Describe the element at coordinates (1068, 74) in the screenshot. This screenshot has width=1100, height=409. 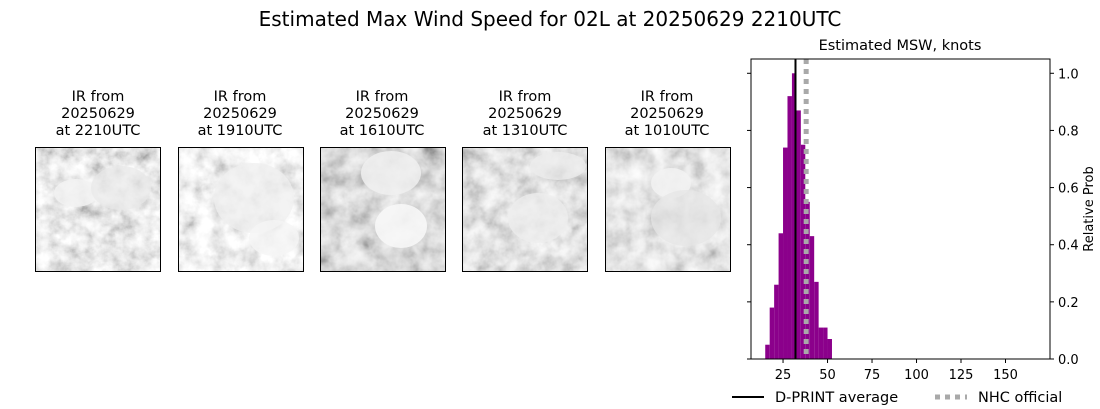
I see `y-tick-label: 1.0` at that location.